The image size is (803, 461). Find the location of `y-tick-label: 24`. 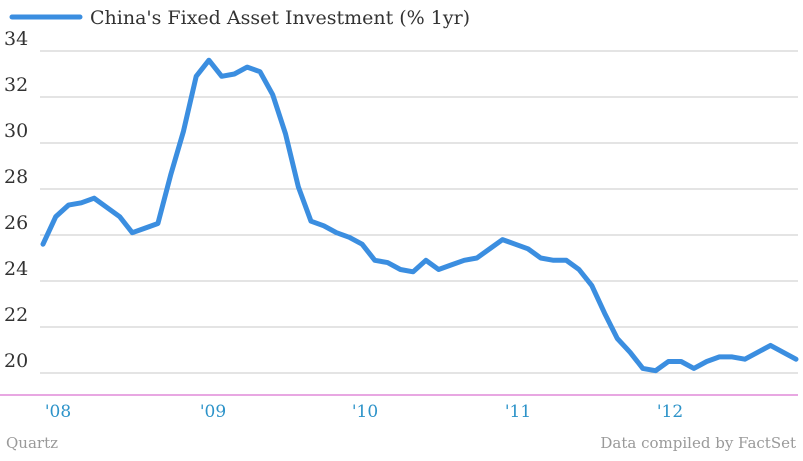

y-tick-label: 24 is located at coordinates (16, 269).